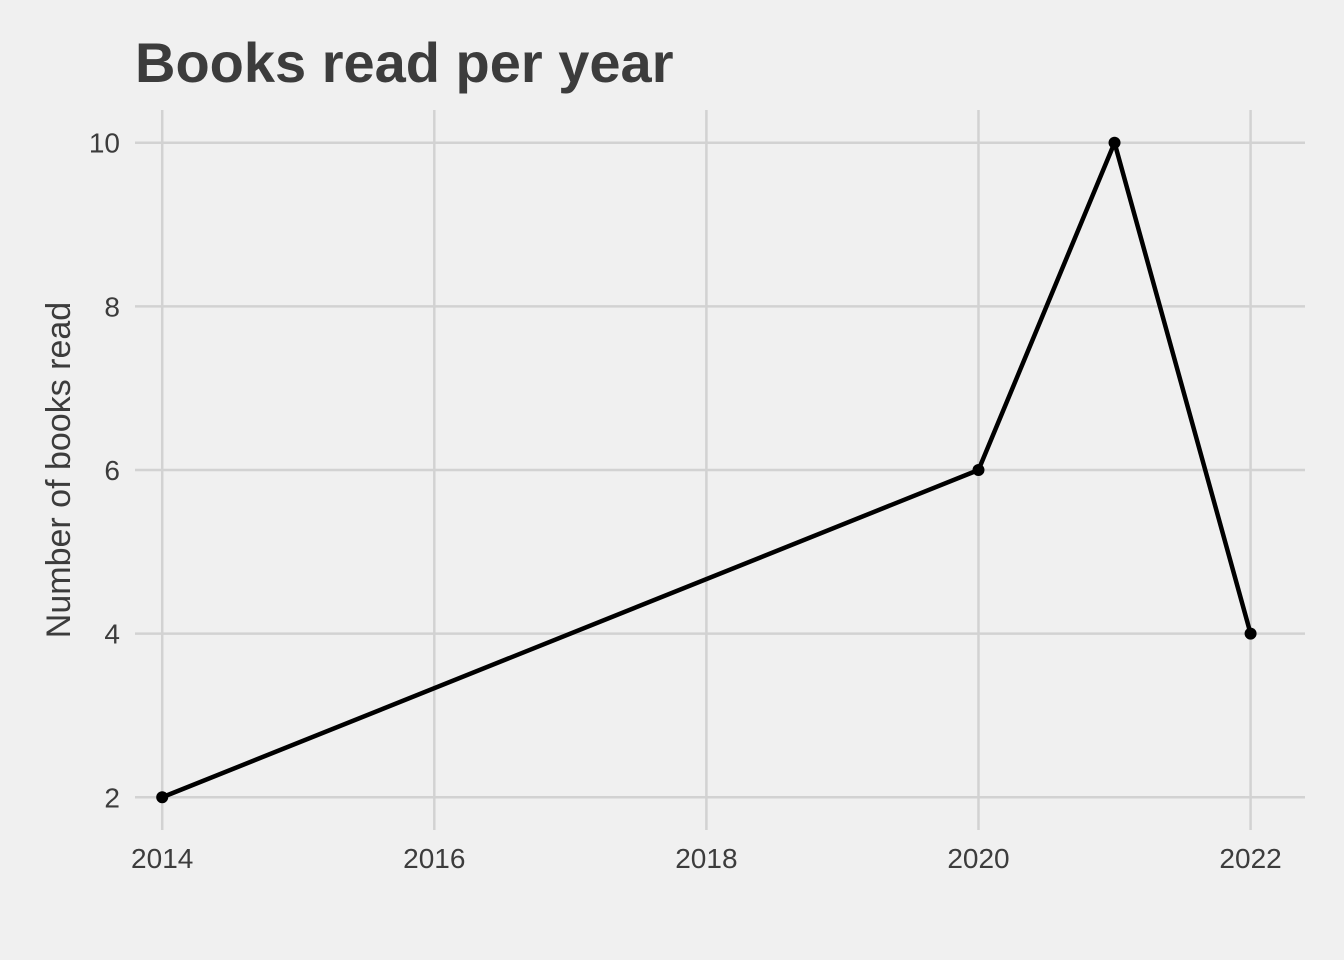 This screenshot has height=960, width=1344. Describe the element at coordinates (434, 858) in the screenshot. I see `x-tick-label: 2016` at that location.